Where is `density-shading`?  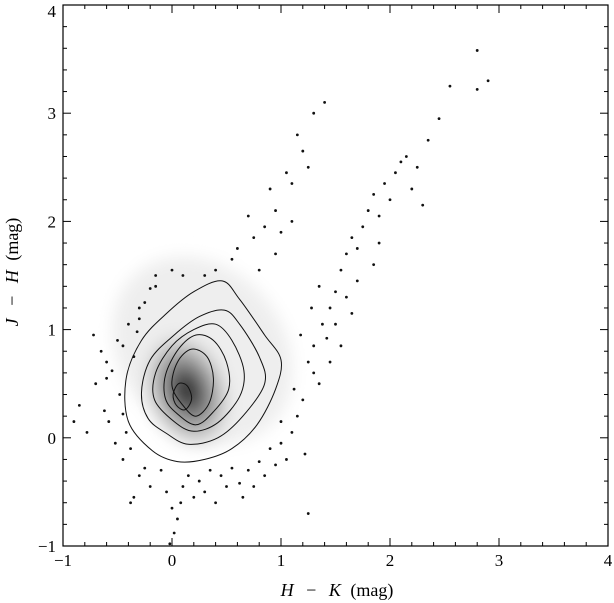 density-shading is located at coordinates (202, 354).